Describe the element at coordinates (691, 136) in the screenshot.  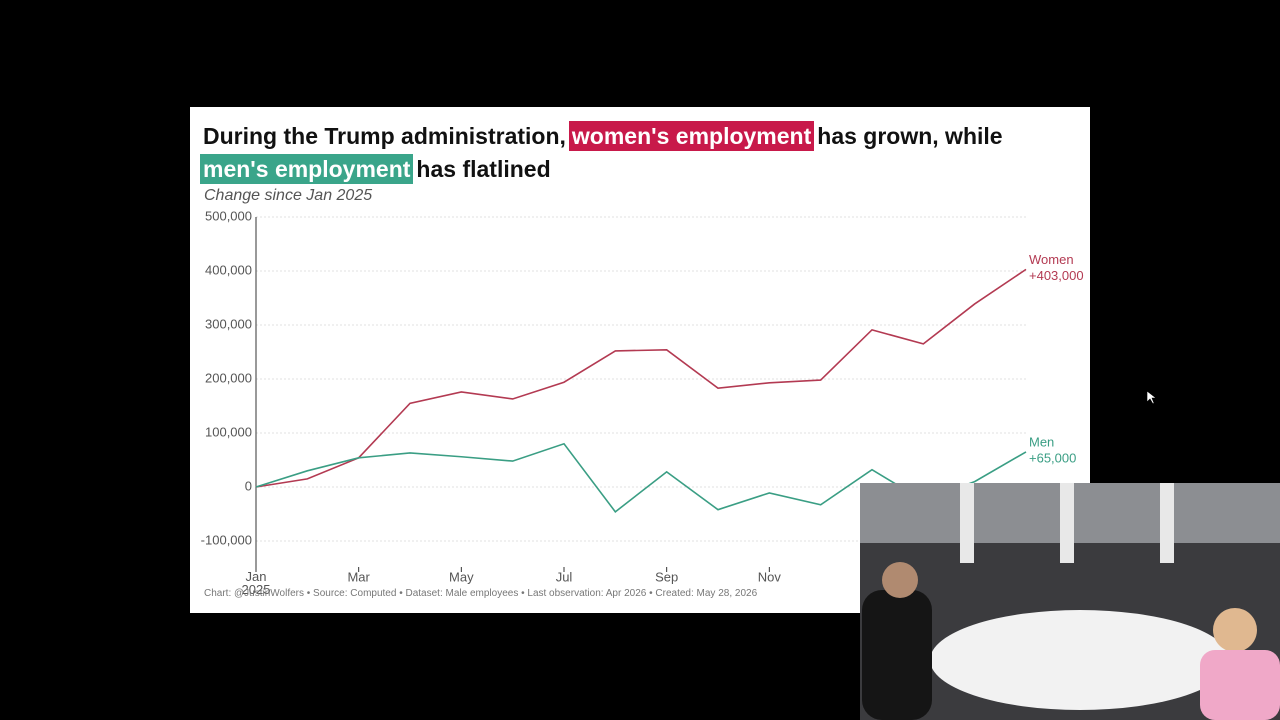
I see `title-highlight: women's employment` at that location.